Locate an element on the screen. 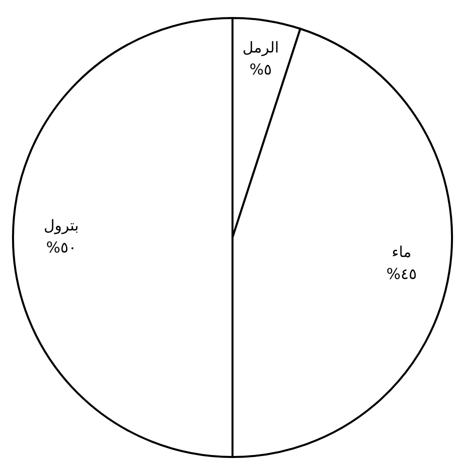 Image resolution: width=465 pixels, height=475 pixels. slice-label: ماء is located at coordinates (402, 252).